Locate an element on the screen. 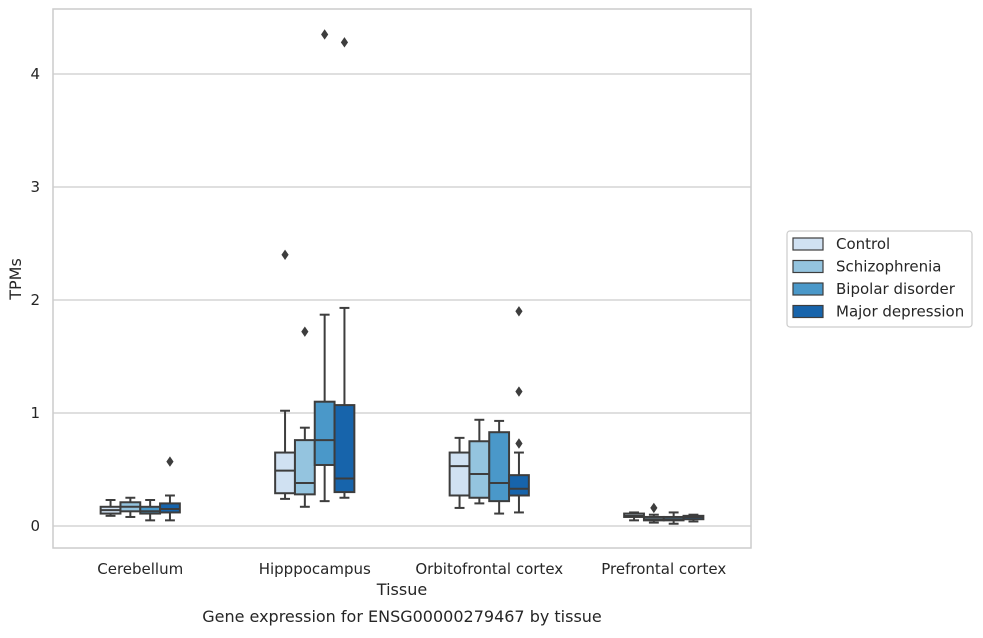  y-tick-label: 2 is located at coordinates (35, 300).